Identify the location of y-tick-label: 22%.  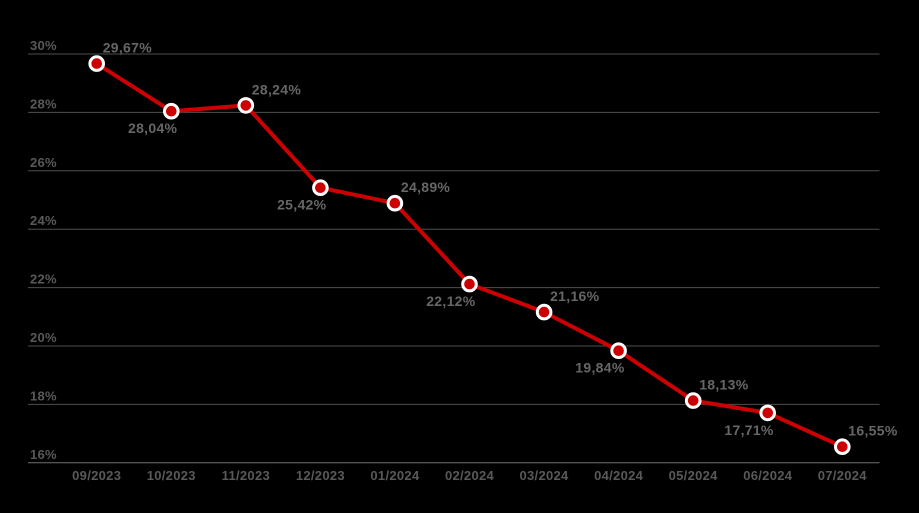
(43, 279).